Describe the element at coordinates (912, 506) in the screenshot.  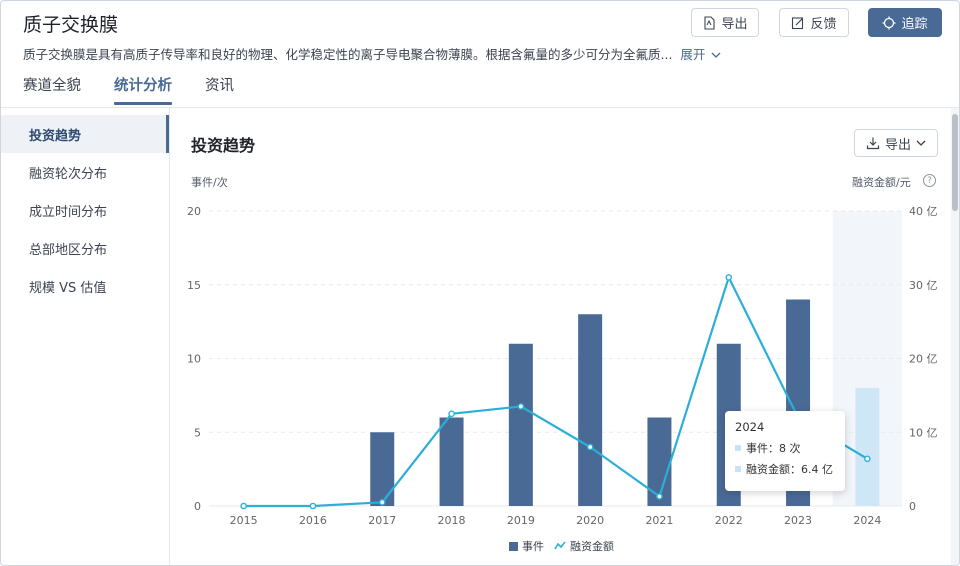
I see `y-tick-label-right: 0` at that location.